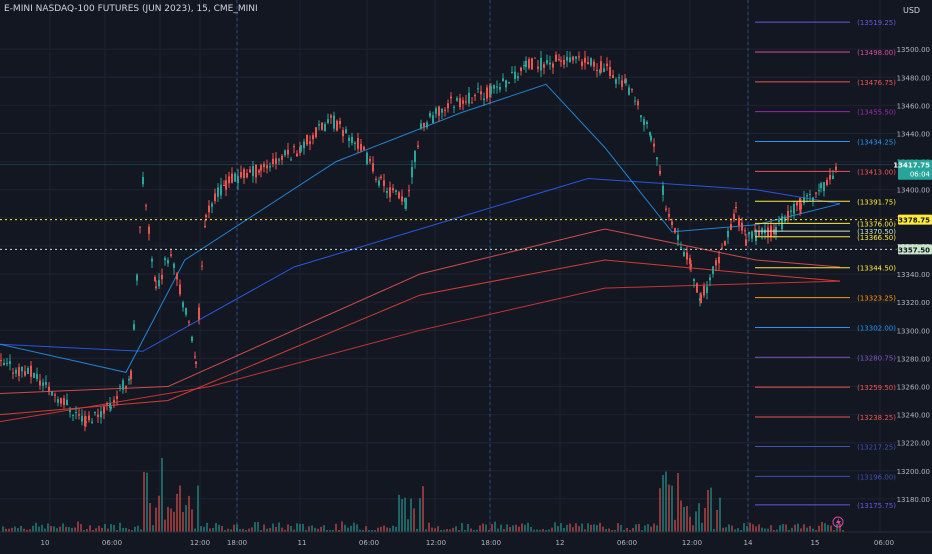 The height and width of the screenshot is (554, 932). Describe the element at coordinates (876, 269) in the screenshot. I see `level-label: (13344.50)` at that location.